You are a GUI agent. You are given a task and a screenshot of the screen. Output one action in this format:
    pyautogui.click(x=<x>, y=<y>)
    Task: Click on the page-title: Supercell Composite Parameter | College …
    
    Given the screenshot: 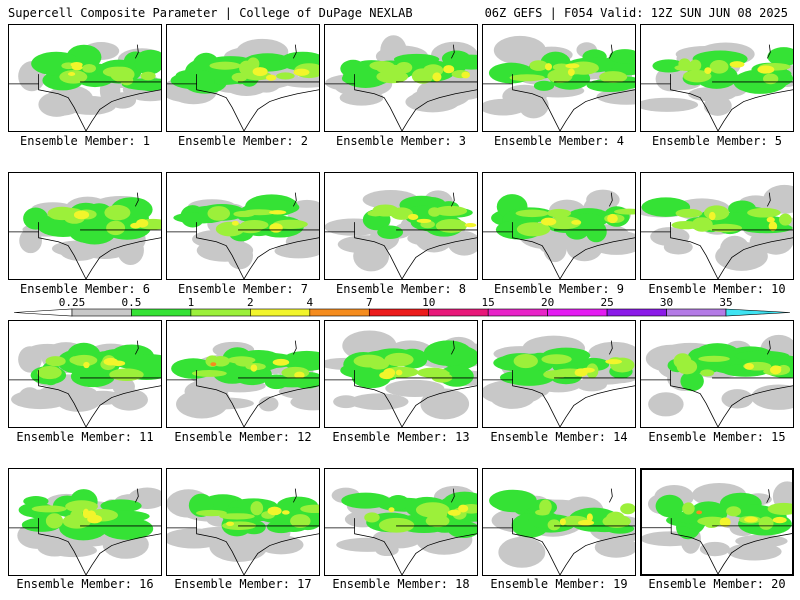 What is the action you would take?
    pyautogui.click(x=210, y=13)
    